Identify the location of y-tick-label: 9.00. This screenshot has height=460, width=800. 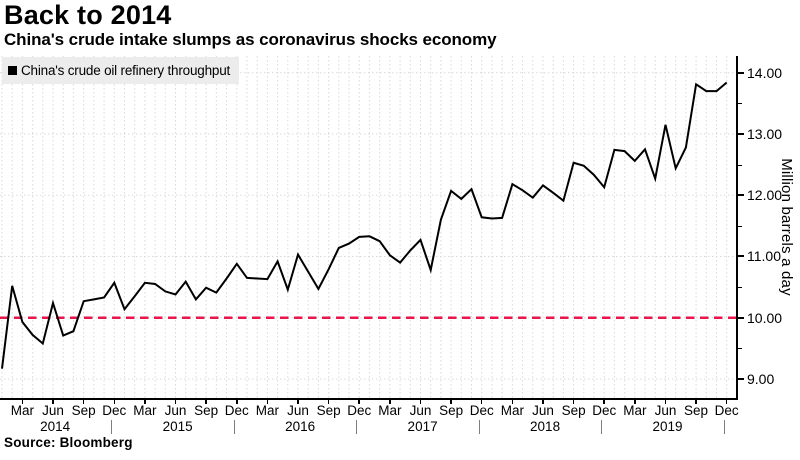
(761, 379).